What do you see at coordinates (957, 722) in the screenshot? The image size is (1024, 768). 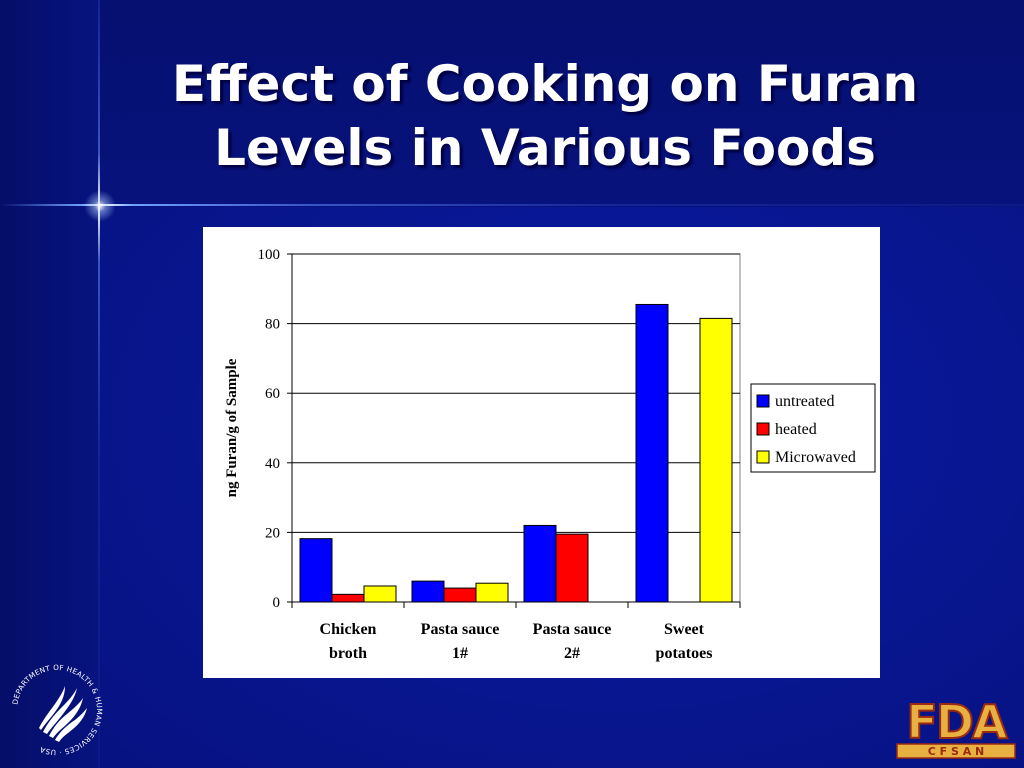 I see `fda-logo-text: FDA` at bounding box center [957, 722].